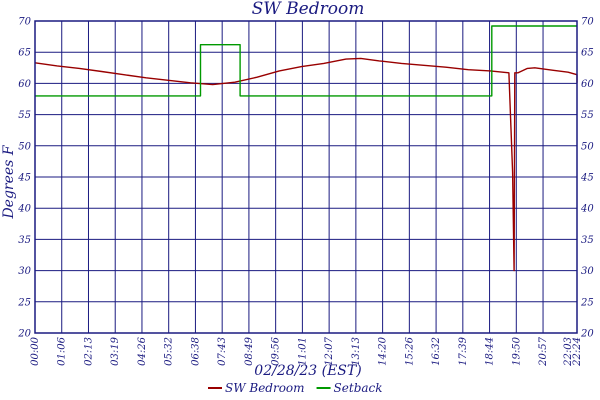 This screenshot has height=400, width=600. What do you see at coordinates (463, 350) in the screenshot?
I see `x-tick-label: 17:39` at bounding box center [463, 350].